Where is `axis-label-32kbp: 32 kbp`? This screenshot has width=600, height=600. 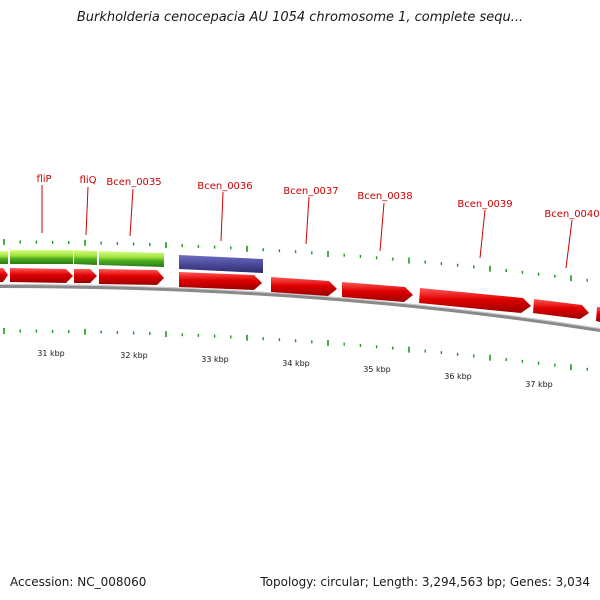
axis-label-32kbp: 32 kbp is located at coordinates (134, 355).